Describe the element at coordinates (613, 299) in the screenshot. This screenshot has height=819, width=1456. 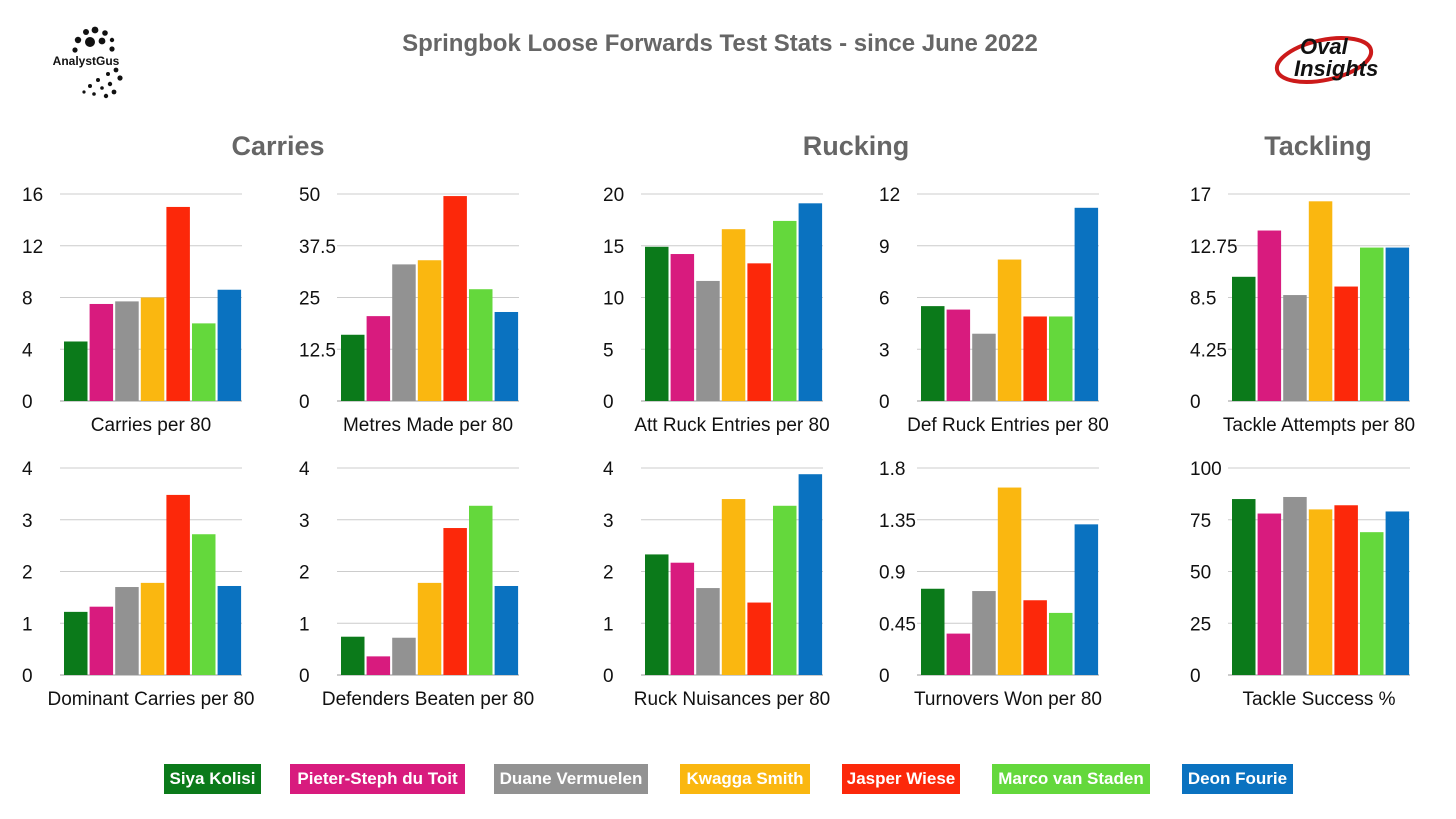
I see `chart-3-ytick-label: 10` at that location.